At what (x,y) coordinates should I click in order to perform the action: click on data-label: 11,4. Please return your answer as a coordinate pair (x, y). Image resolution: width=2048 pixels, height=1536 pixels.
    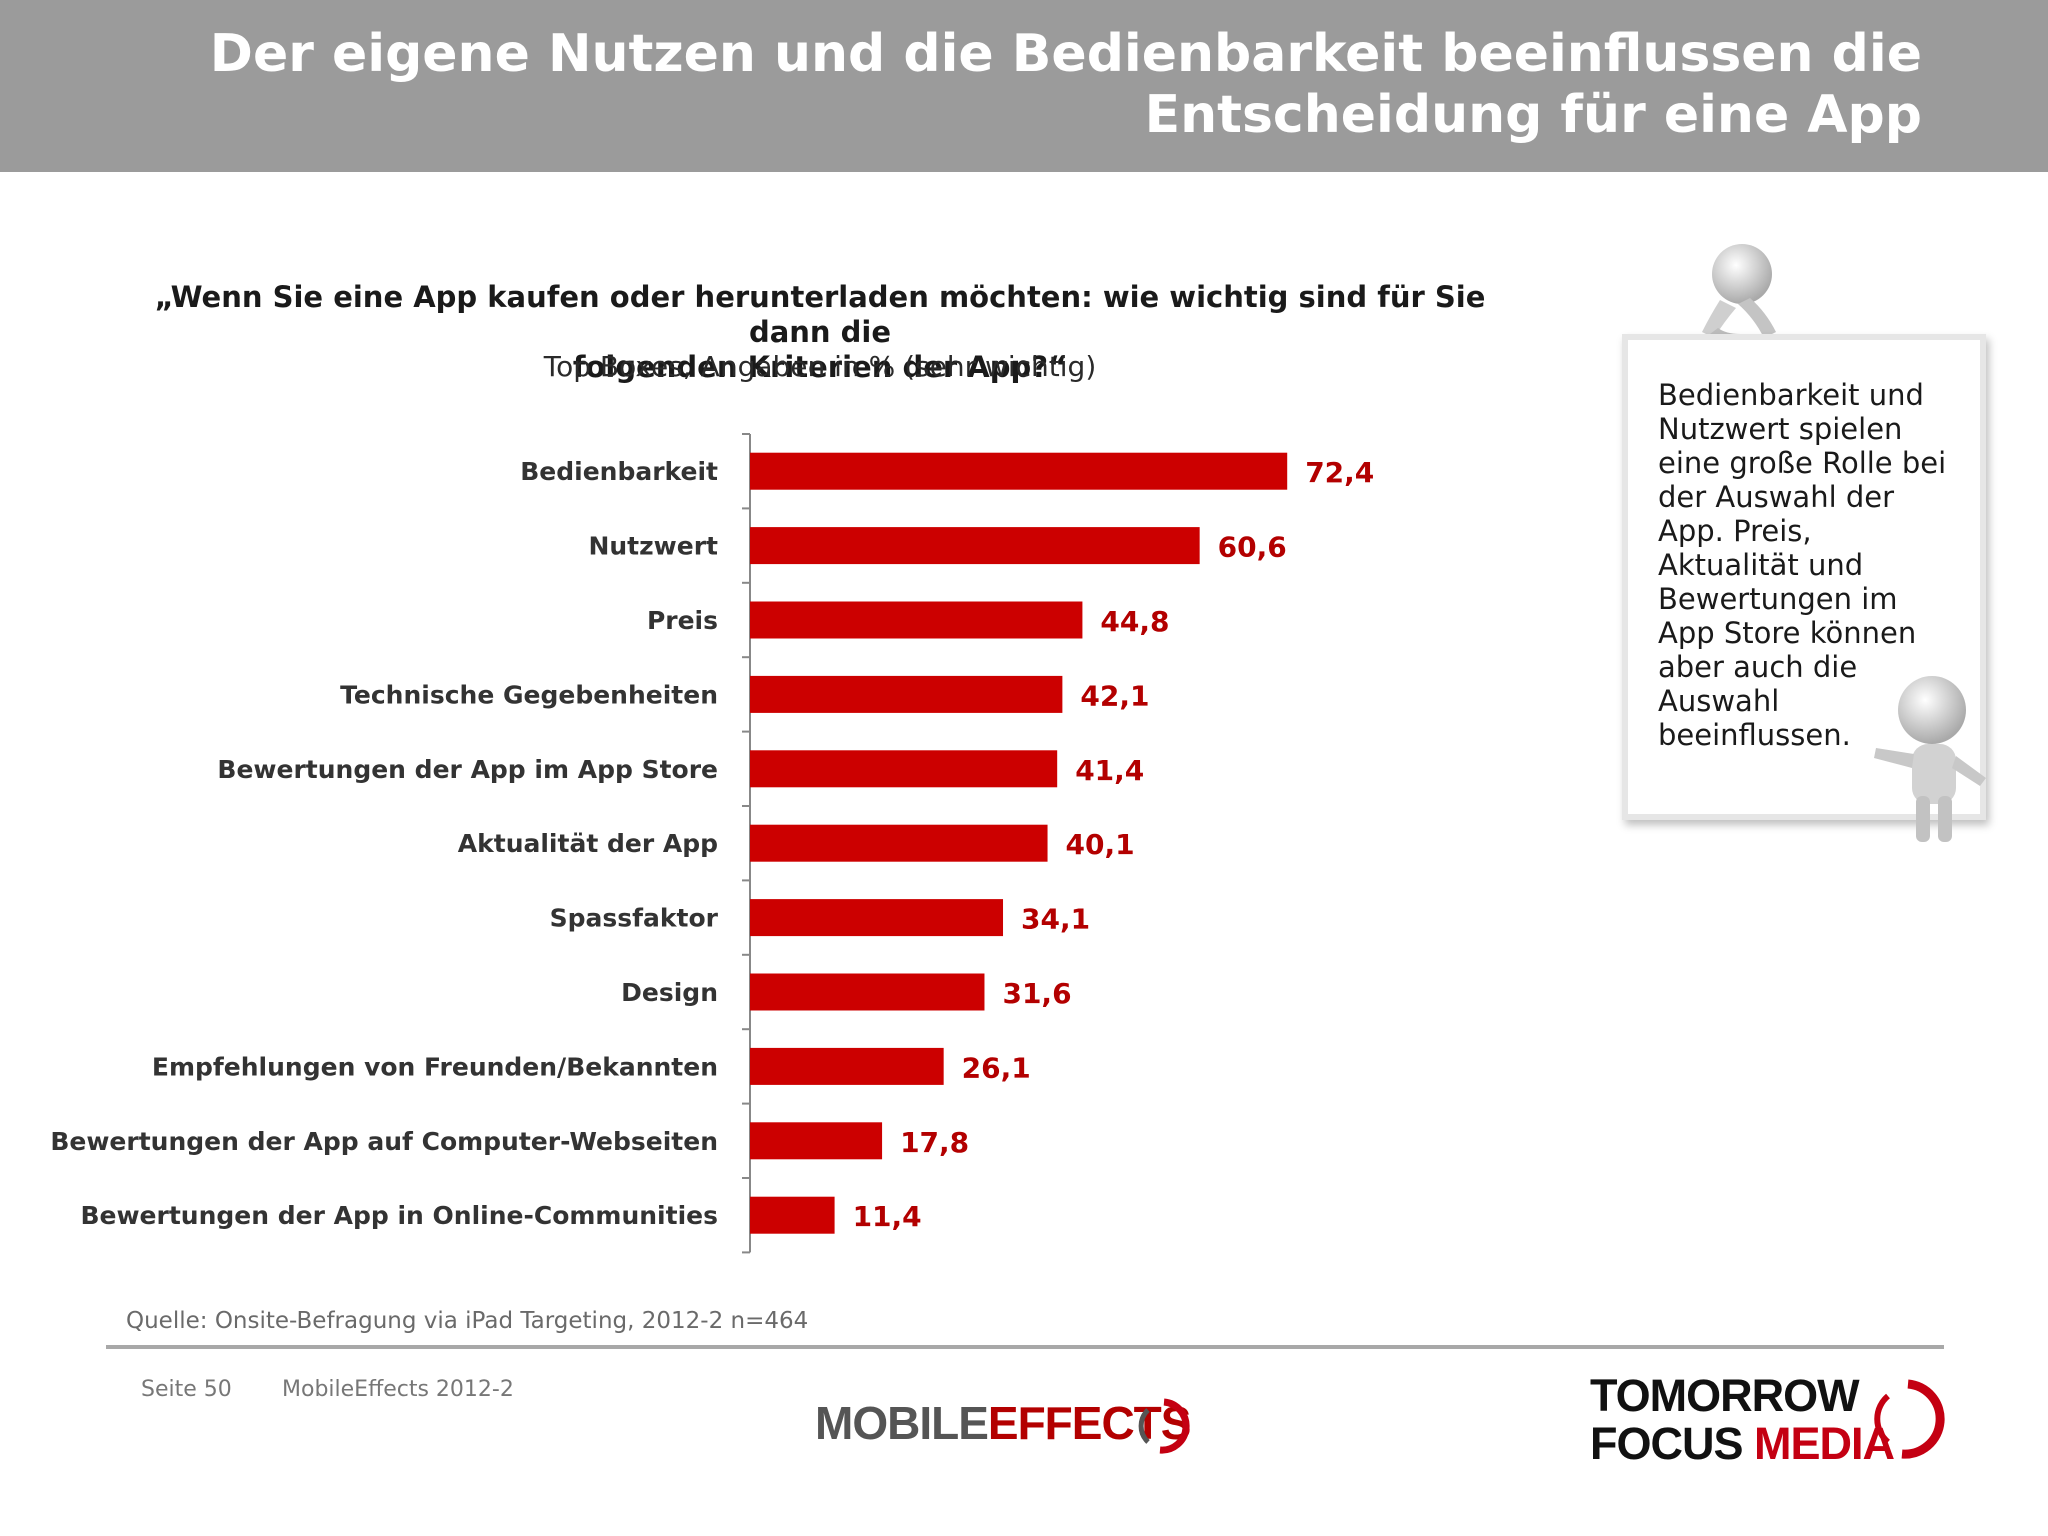
    Looking at the image, I should click on (887, 1216).